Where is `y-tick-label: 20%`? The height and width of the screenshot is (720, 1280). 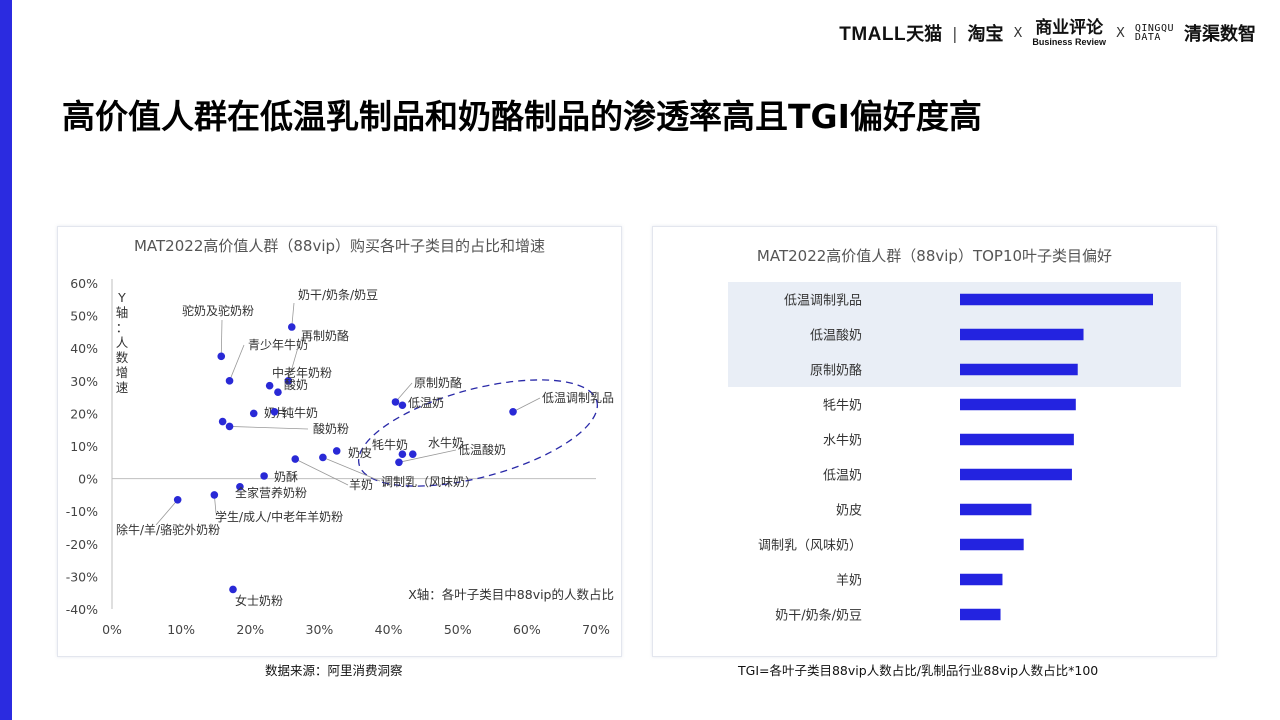 y-tick-label: 20% is located at coordinates (84, 413).